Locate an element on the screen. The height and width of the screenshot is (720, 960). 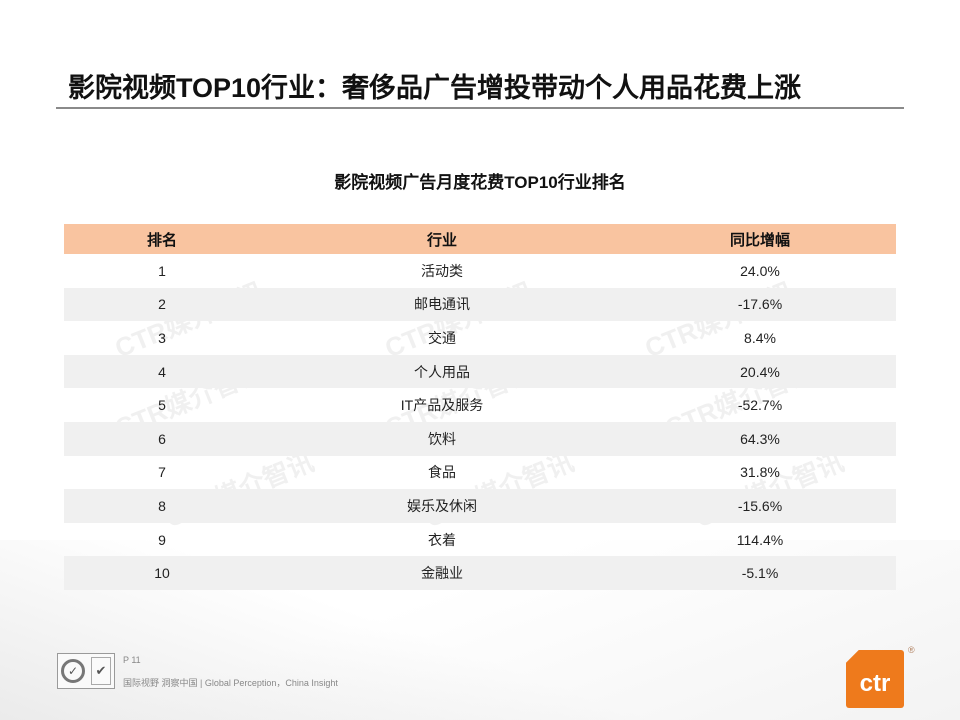
cell-rank: 10 is located at coordinates (162, 573).